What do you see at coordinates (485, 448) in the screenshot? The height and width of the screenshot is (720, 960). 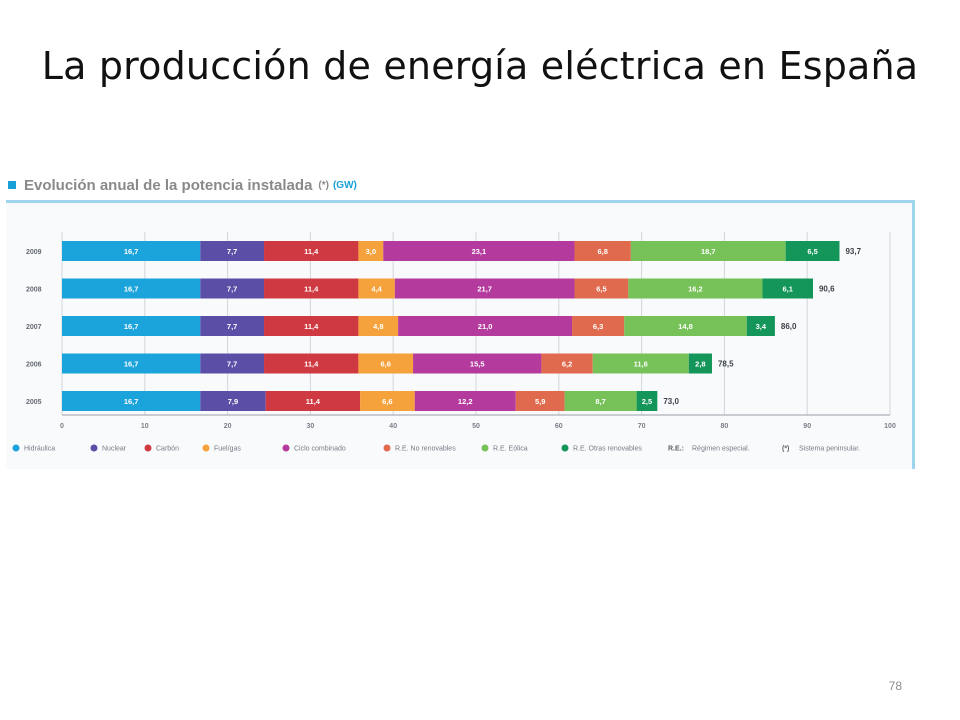 I see `legend-marker-r-e-eolica` at bounding box center [485, 448].